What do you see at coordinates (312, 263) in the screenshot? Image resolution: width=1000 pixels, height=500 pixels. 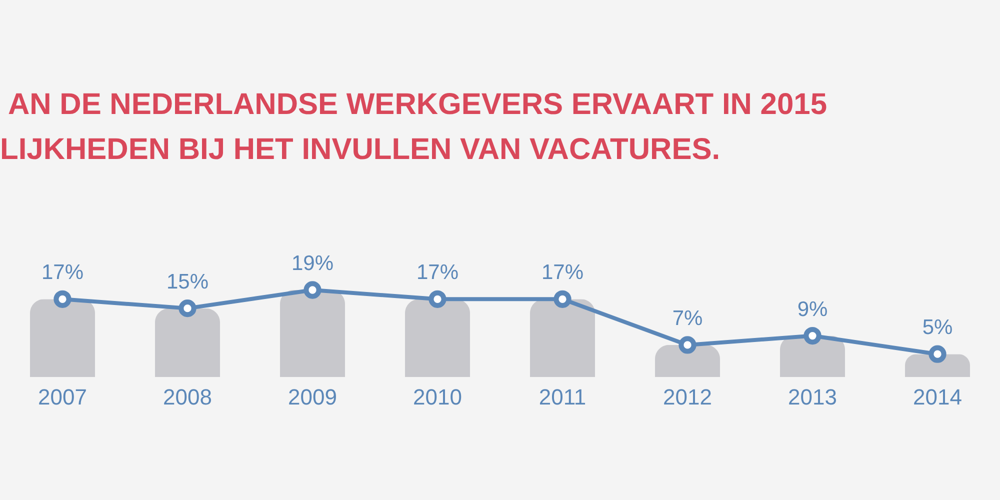 I see `data-label: 19%` at bounding box center [312, 263].